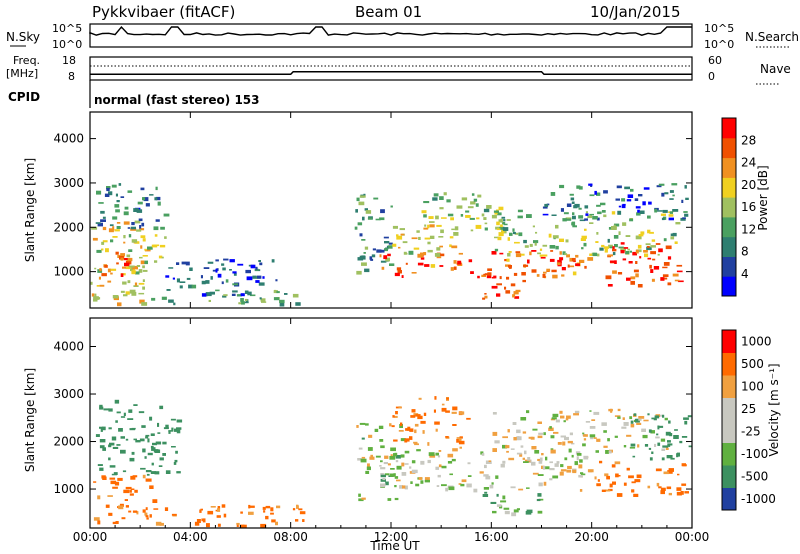  Describe the element at coordinates (22, 73) in the screenshot. I see `freq-unit: [MHz]` at that location.